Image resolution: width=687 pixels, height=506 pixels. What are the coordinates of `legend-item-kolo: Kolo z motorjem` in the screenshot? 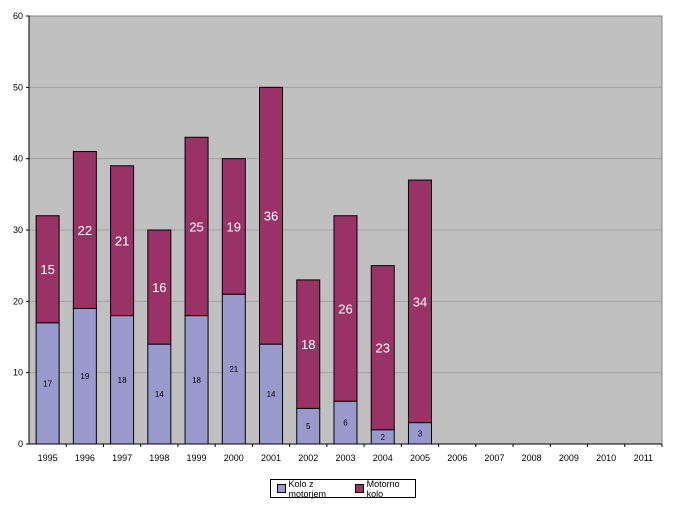 It's located at (313, 489).